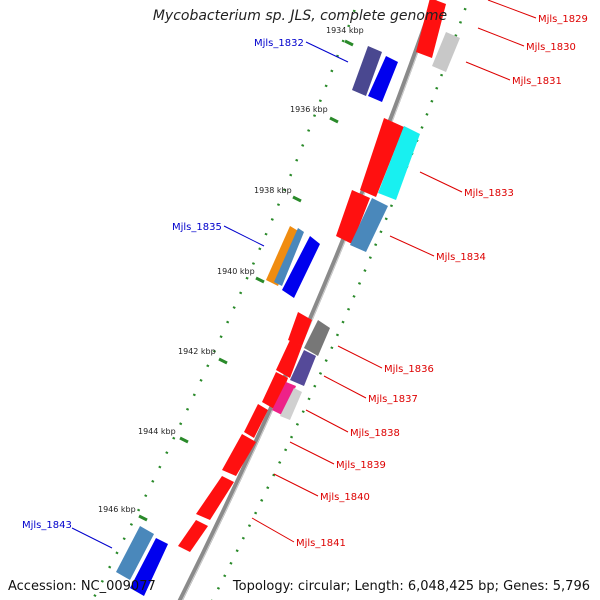 The height and width of the screenshot is (600, 600). What do you see at coordinates (273, 190) in the screenshot?
I see `tick-label-1938: 1938 kbp` at bounding box center [273, 190].